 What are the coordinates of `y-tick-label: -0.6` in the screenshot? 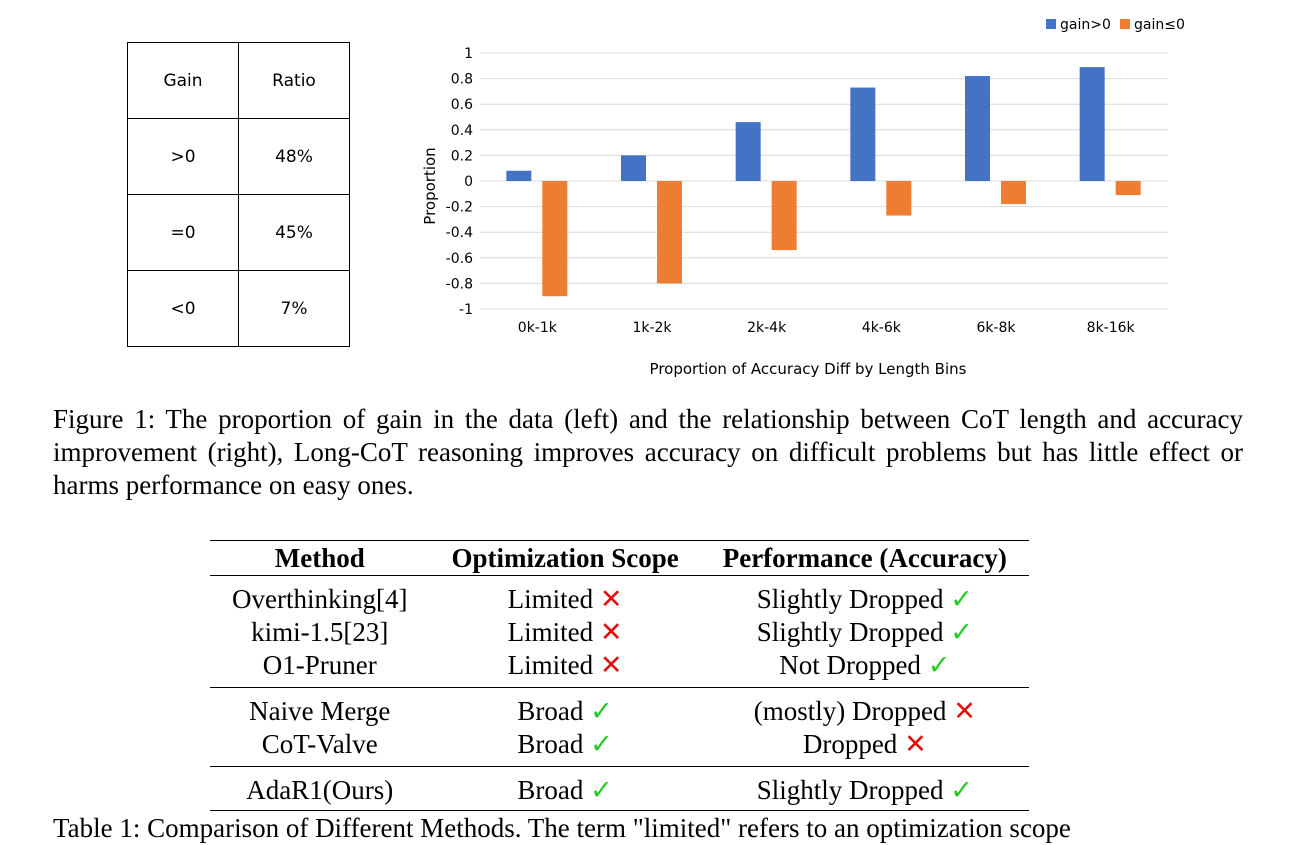 It's located at (459, 259).